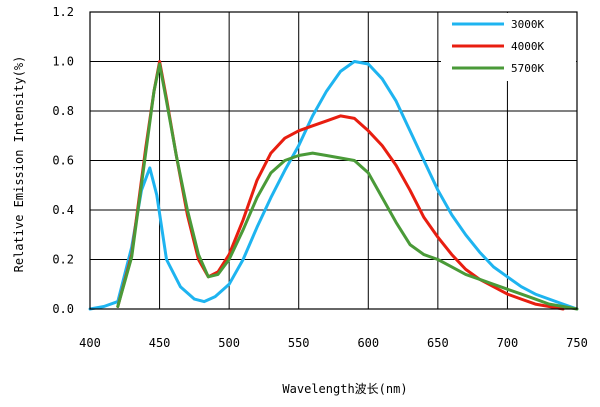 The image size is (600, 407). I want to click on legend-label: 5700K, so click(527, 68).